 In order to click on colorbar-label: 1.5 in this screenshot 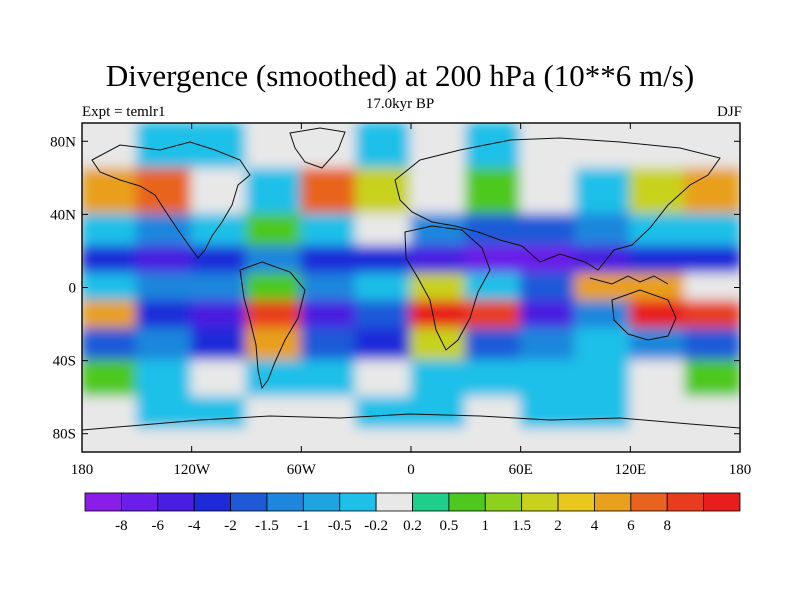, I will do `click(521, 526)`.